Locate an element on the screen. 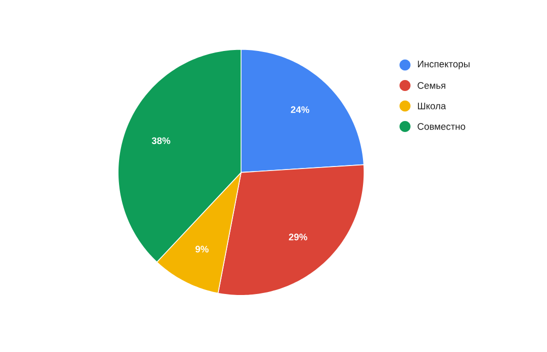 The width and height of the screenshot is (547, 352). legend-label: Семья is located at coordinates (432, 85).